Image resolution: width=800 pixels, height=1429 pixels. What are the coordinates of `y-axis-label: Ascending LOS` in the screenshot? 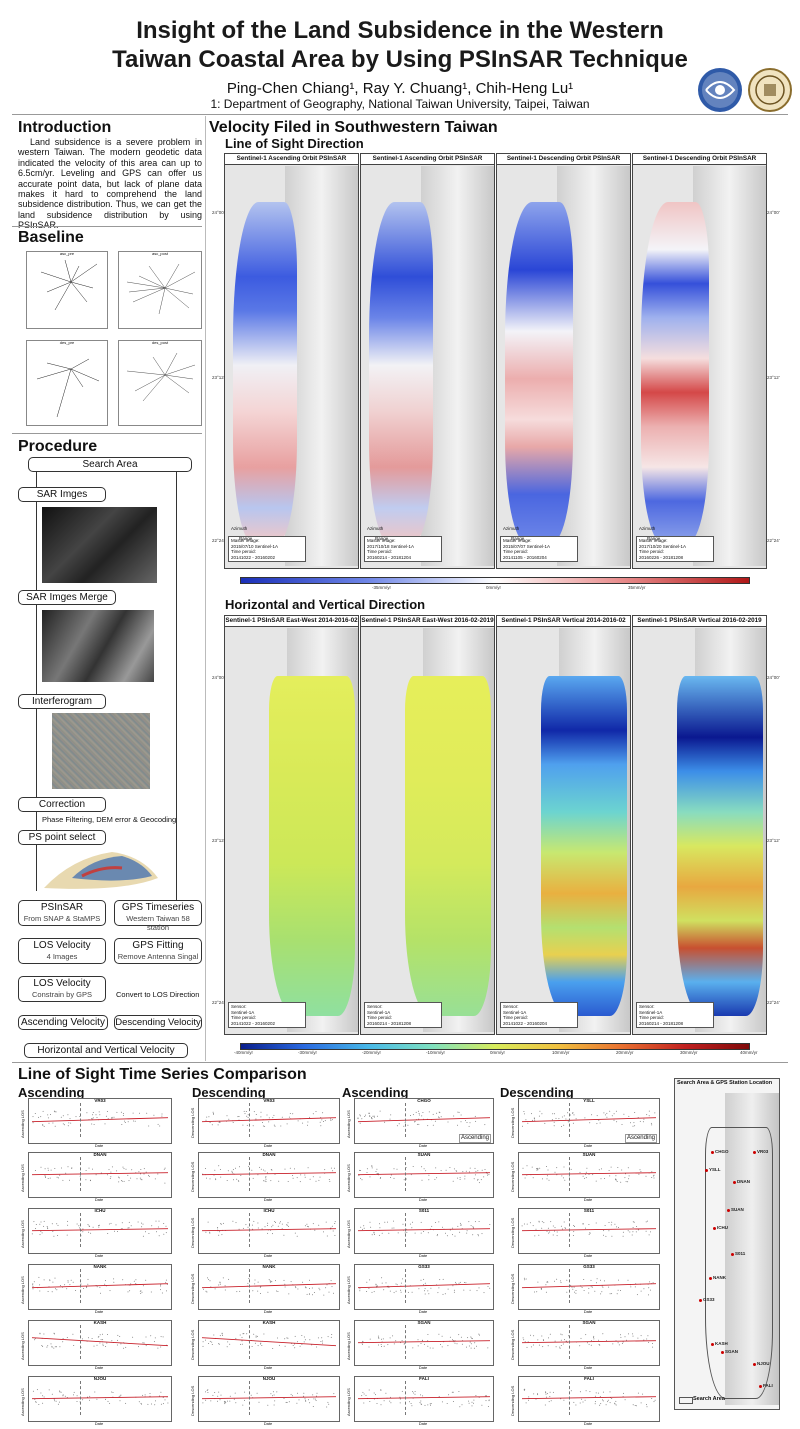 It's located at (22, 1178).